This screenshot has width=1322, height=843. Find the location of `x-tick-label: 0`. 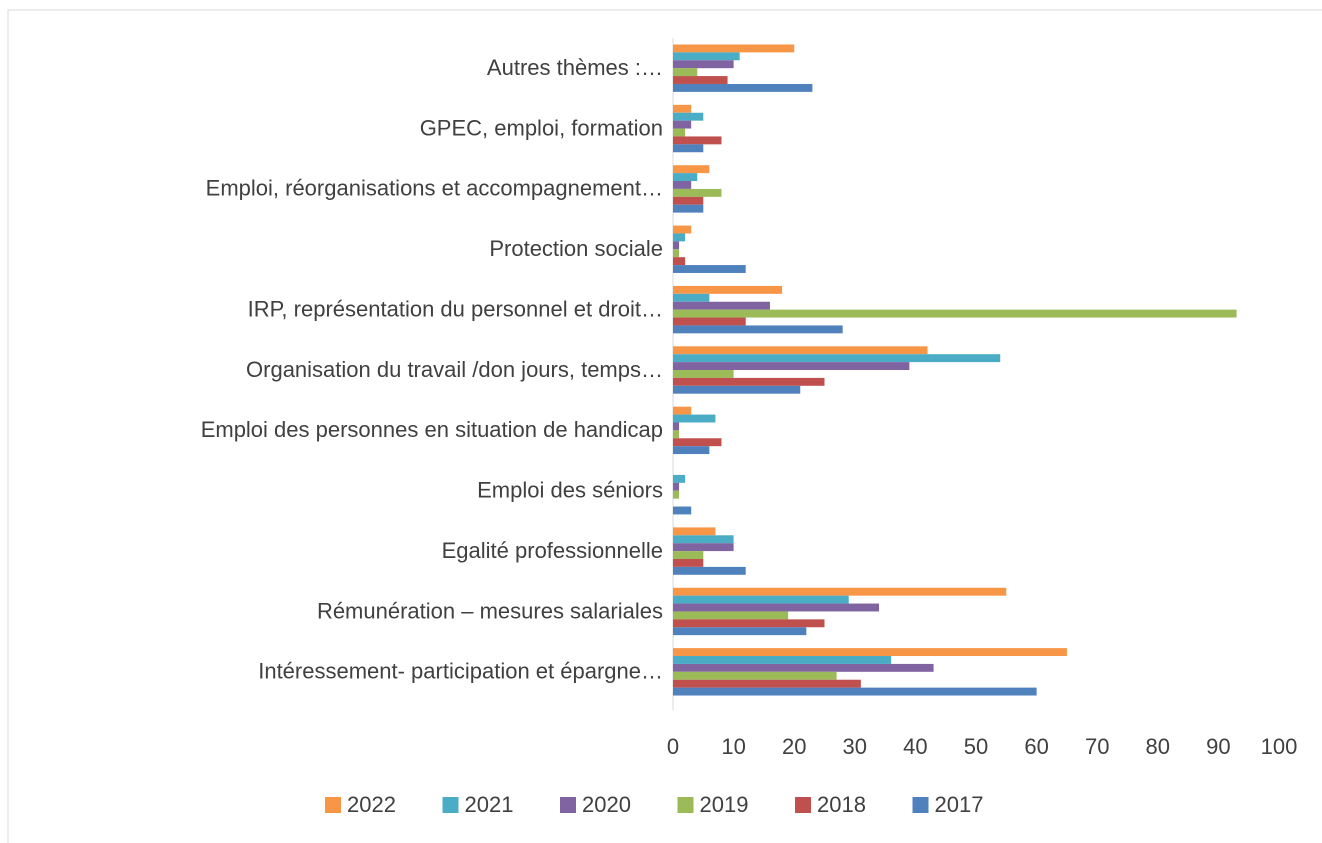

x-tick-label: 0 is located at coordinates (673, 746).